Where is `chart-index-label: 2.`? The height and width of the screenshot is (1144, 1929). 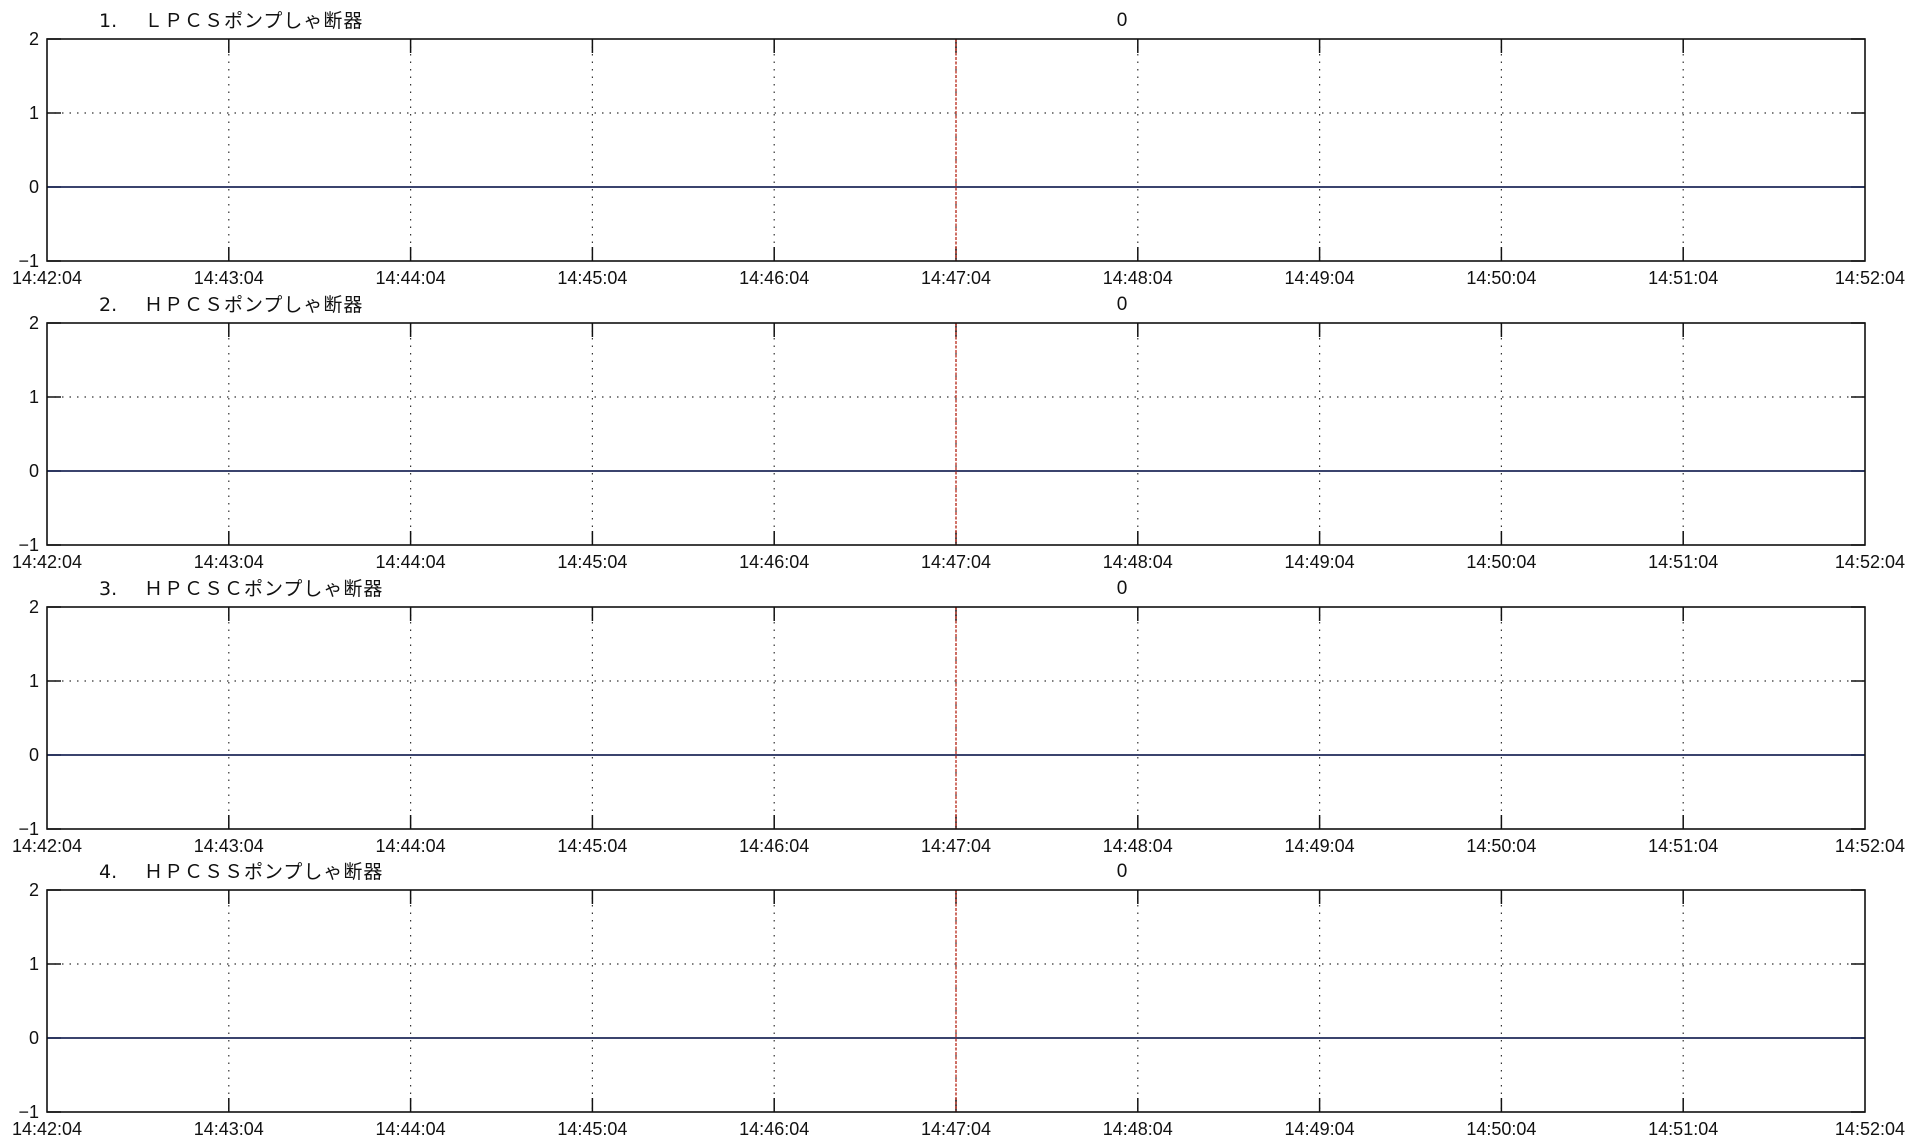
chart-index-label: 2. is located at coordinates (108, 305).